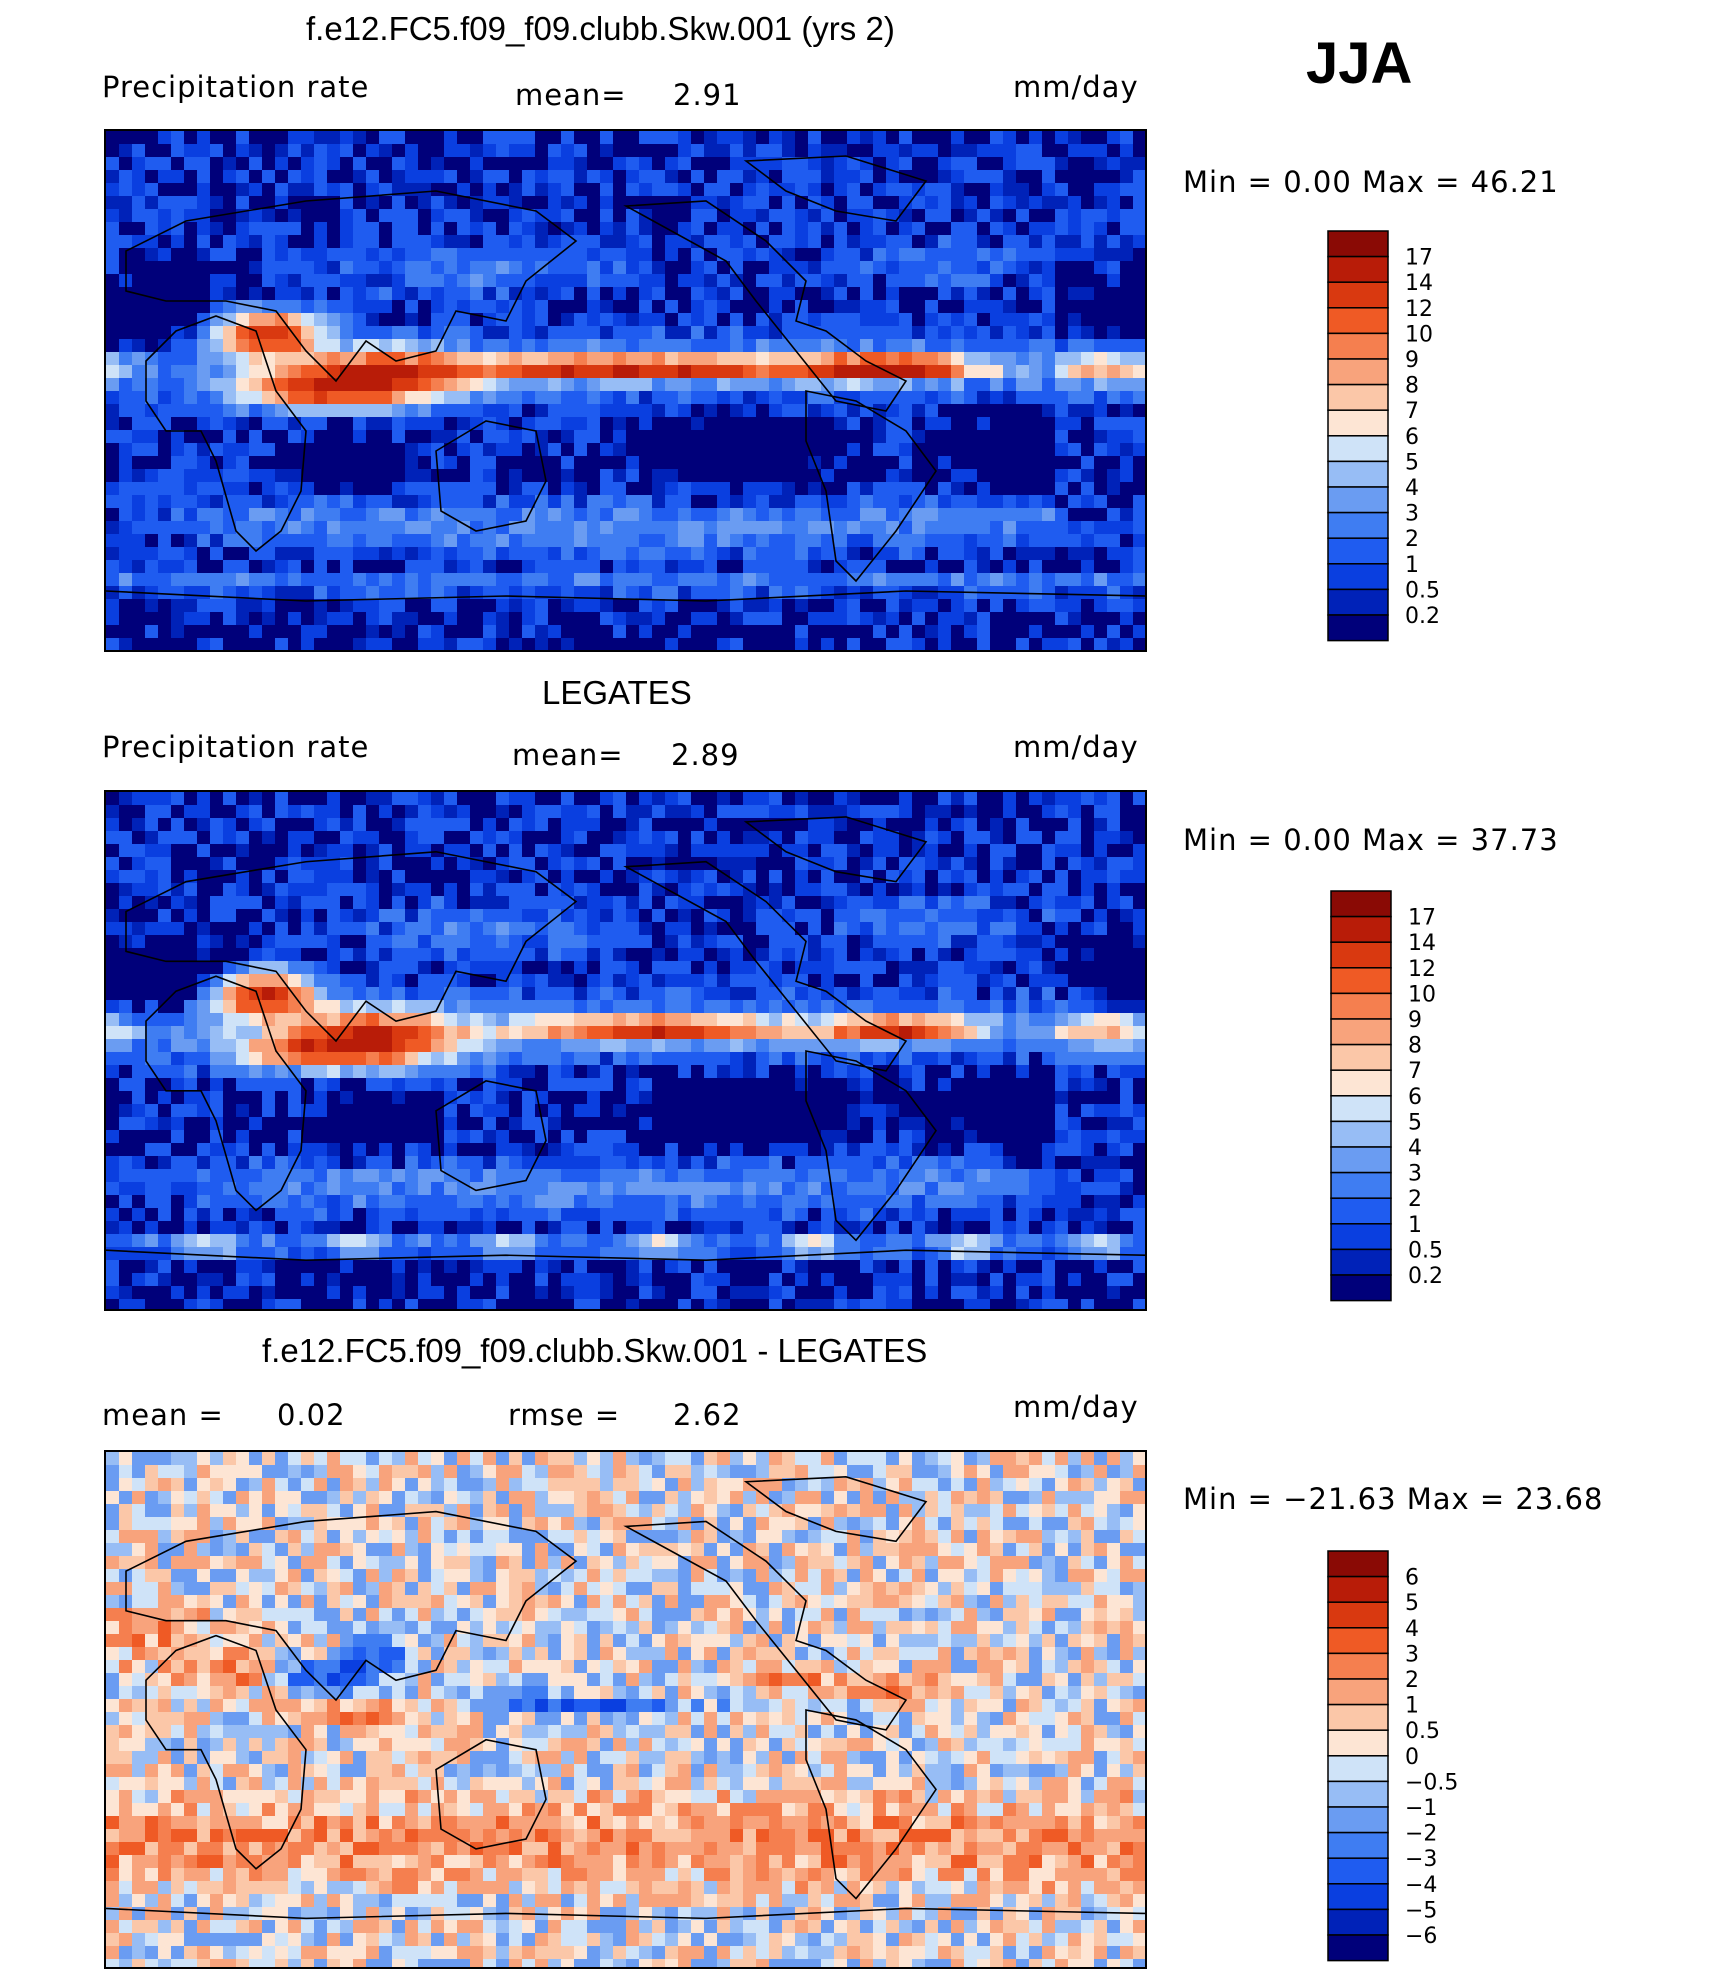 The height and width of the screenshot is (1974, 1710). I want to click on panel3-mean-value: 0.02, so click(311, 1415).